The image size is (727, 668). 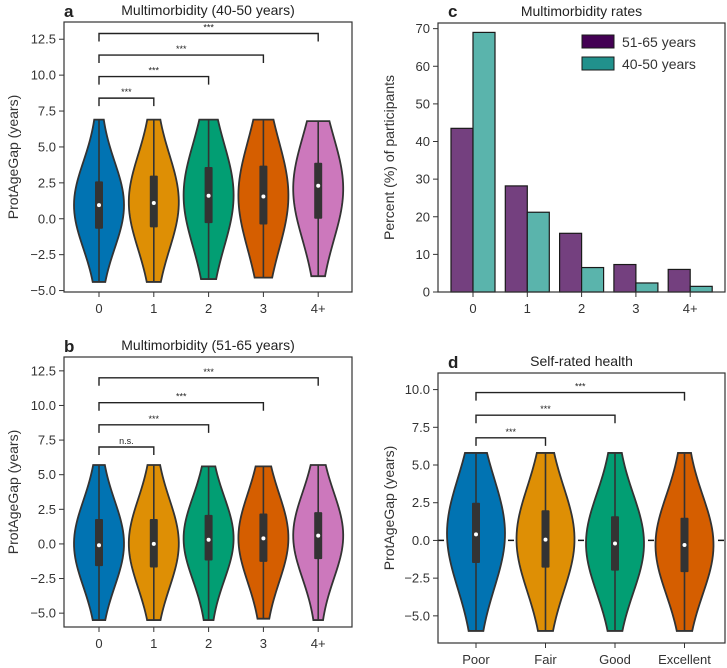 What do you see at coordinates (659, 42) in the screenshot?
I see `legend-label: 51-65 years` at bounding box center [659, 42].